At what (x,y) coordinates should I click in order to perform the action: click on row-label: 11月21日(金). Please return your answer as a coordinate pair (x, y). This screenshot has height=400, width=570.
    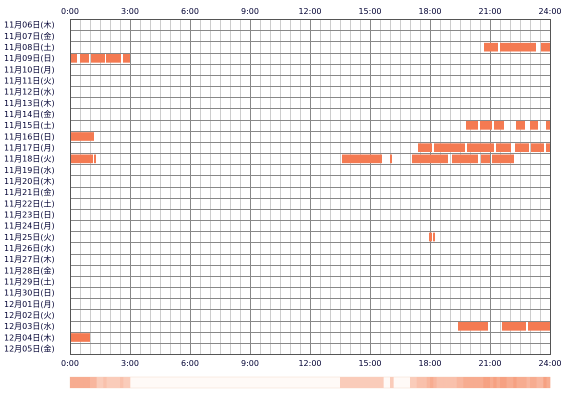
    Looking at the image, I should click on (29, 192).